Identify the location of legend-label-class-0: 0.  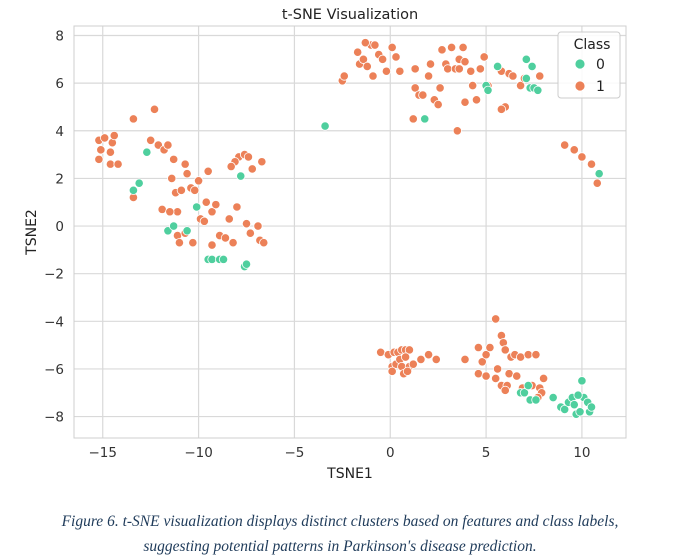
(600, 65).